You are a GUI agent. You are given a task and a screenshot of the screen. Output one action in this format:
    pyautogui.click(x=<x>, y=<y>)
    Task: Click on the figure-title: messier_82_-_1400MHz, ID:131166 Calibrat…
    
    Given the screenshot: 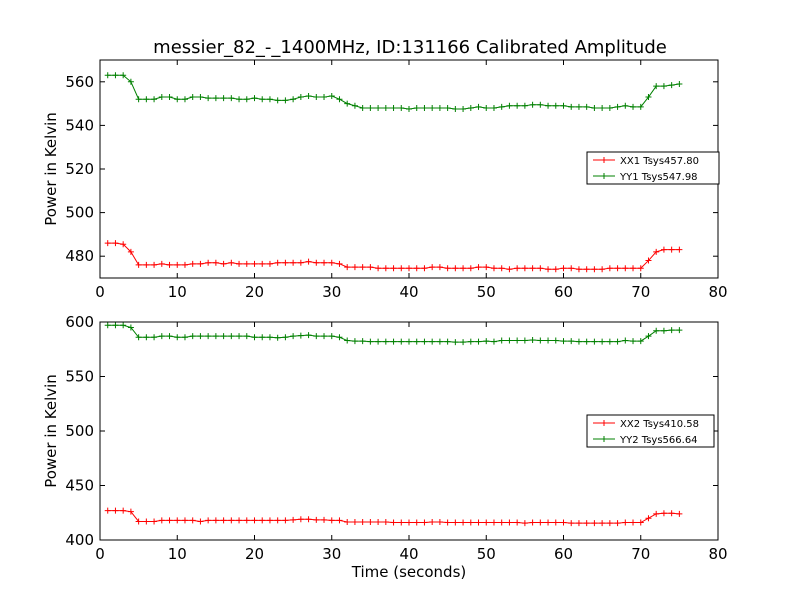 What is the action you would take?
    pyautogui.click(x=410, y=47)
    